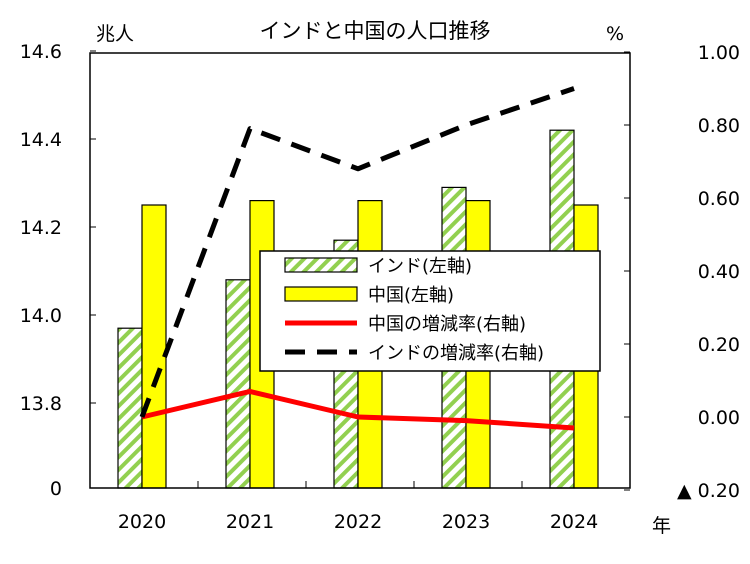 This screenshot has width=750, height=564. What do you see at coordinates (41, 52) in the screenshot?
I see `left-tick-label: 14.6` at bounding box center [41, 52].